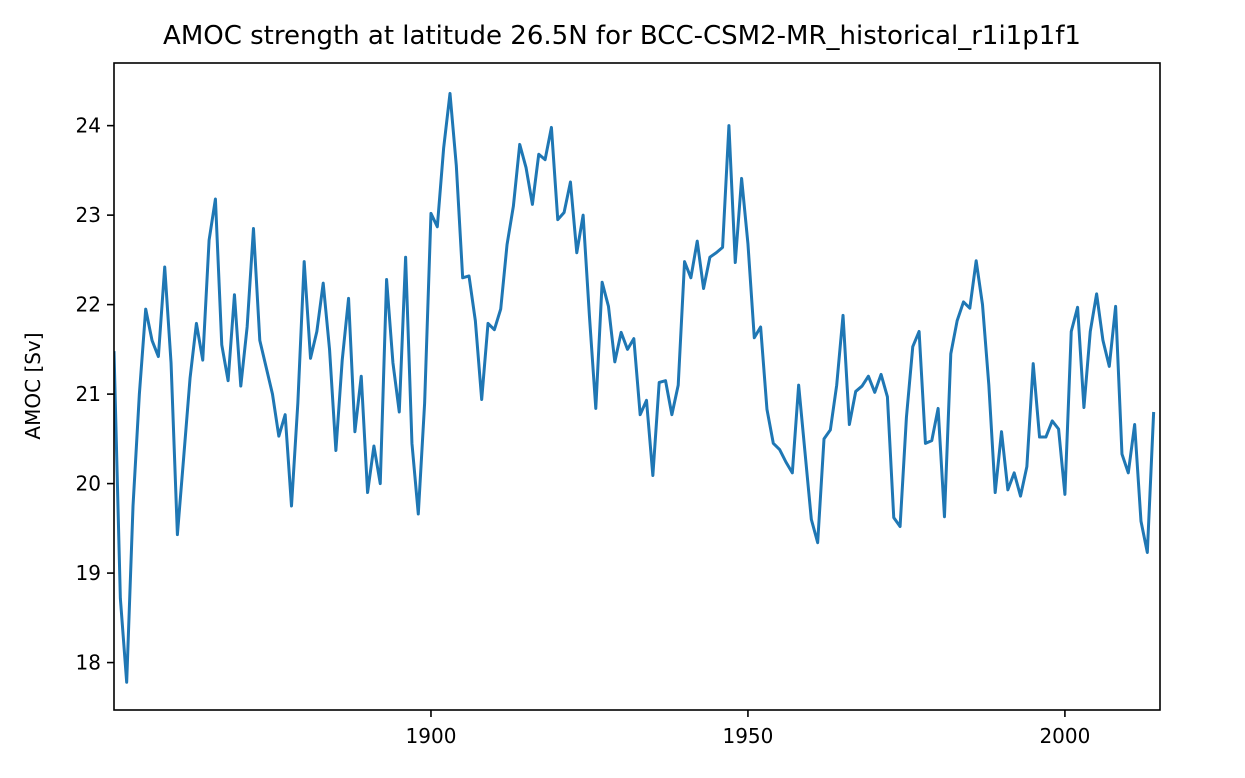 The height and width of the screenshot is (778, 1245). I want to click on y-tick-label: 22, so click(88, 305).